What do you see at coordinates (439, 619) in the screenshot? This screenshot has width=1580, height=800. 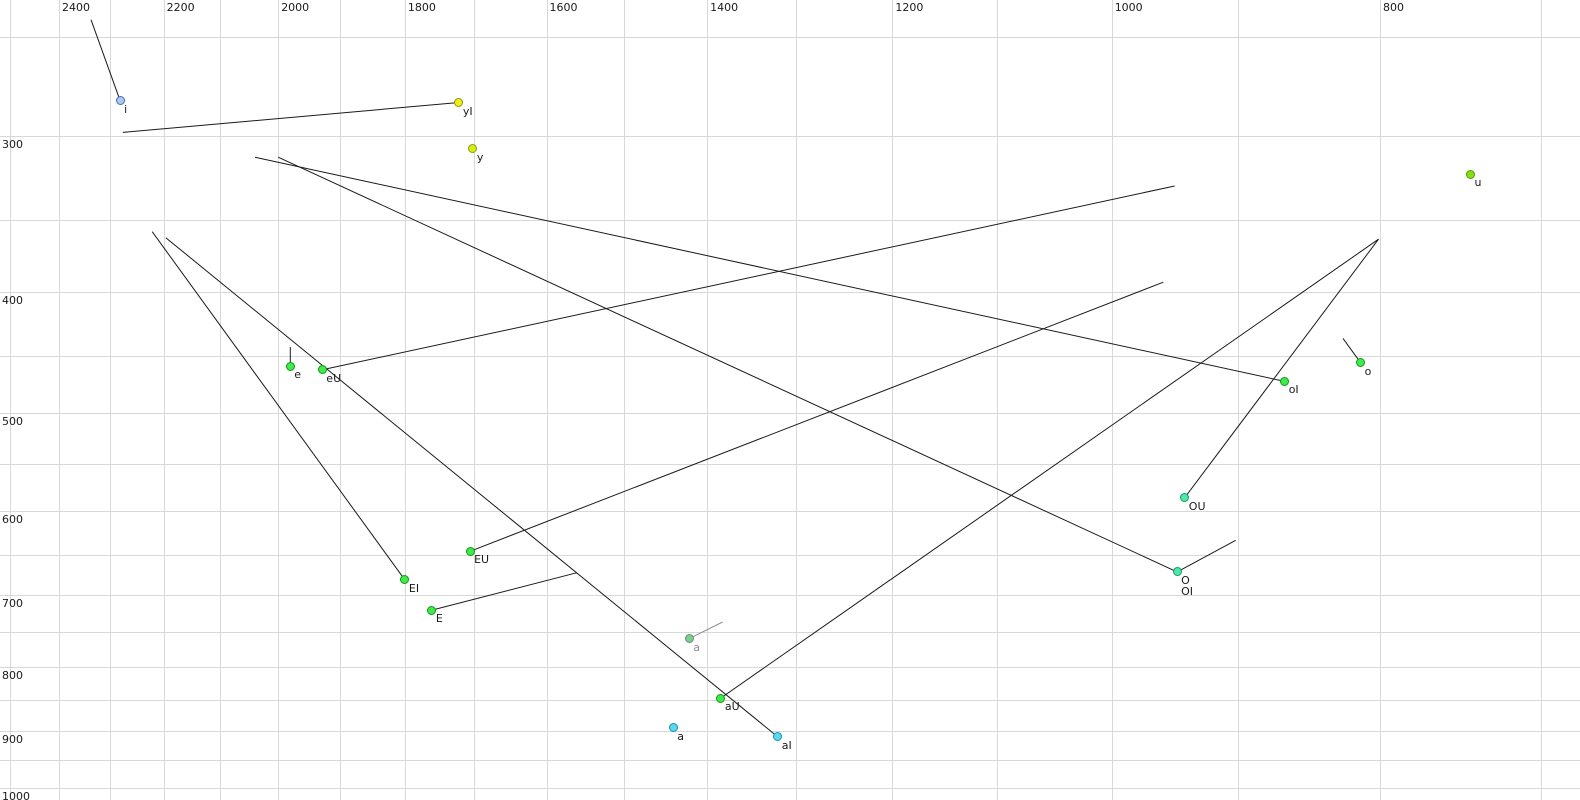 I see `vowel-label-E: E` at bounding box center [439, 619].